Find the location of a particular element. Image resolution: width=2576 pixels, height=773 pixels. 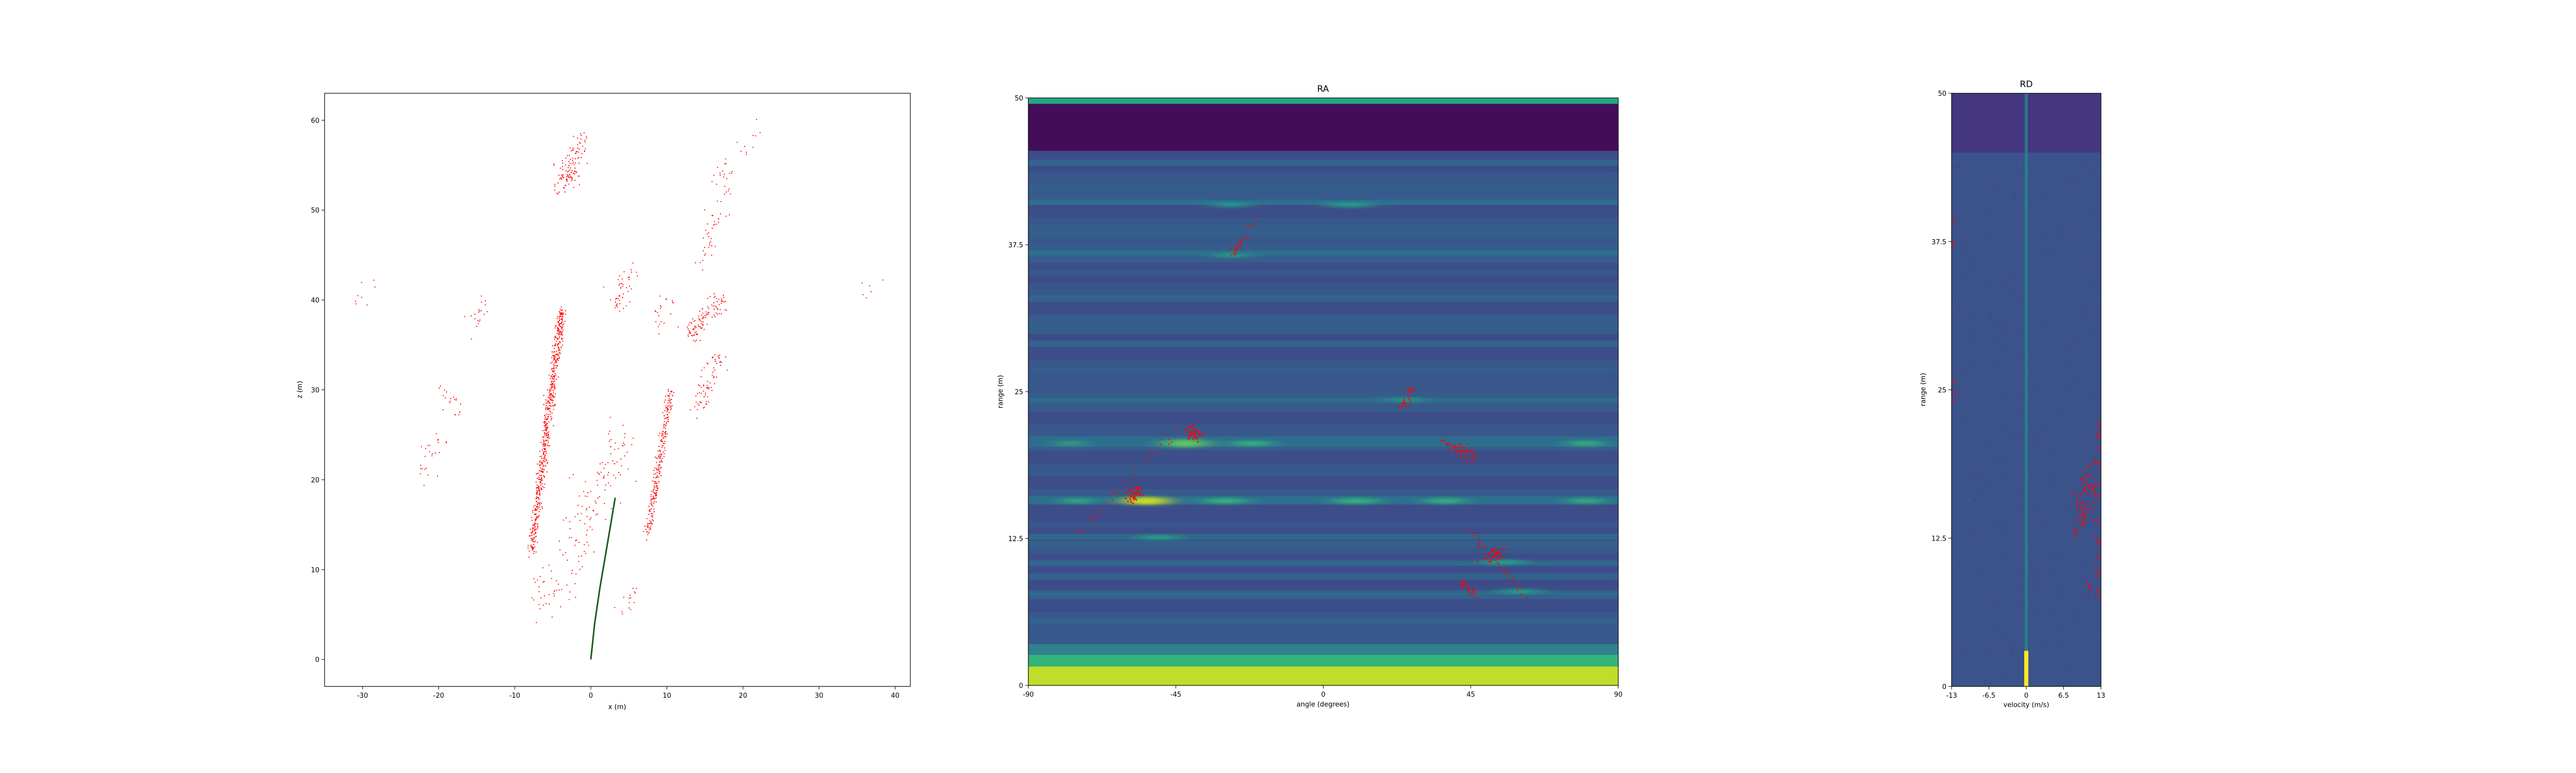

ra-intensity-blob is located at coordinates (1445, 501).